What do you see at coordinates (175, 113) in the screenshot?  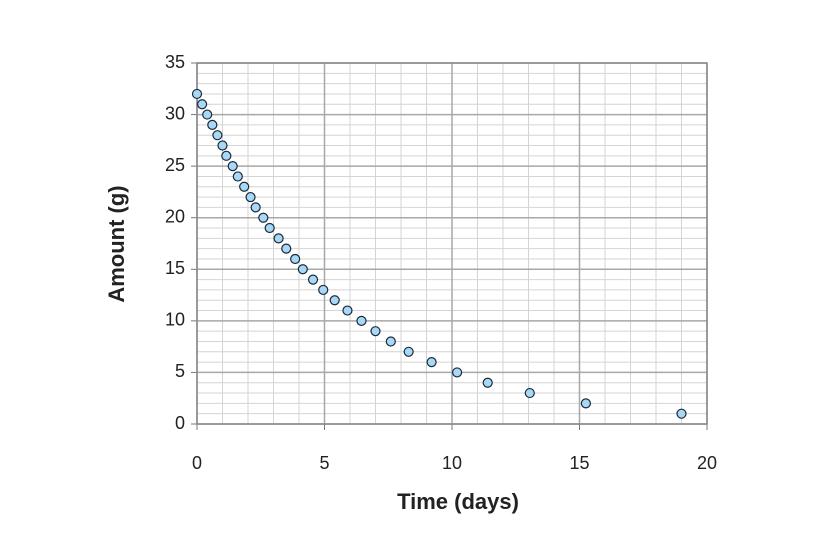 I see `y-tick-label: 30` at bounding box center [175, 113].